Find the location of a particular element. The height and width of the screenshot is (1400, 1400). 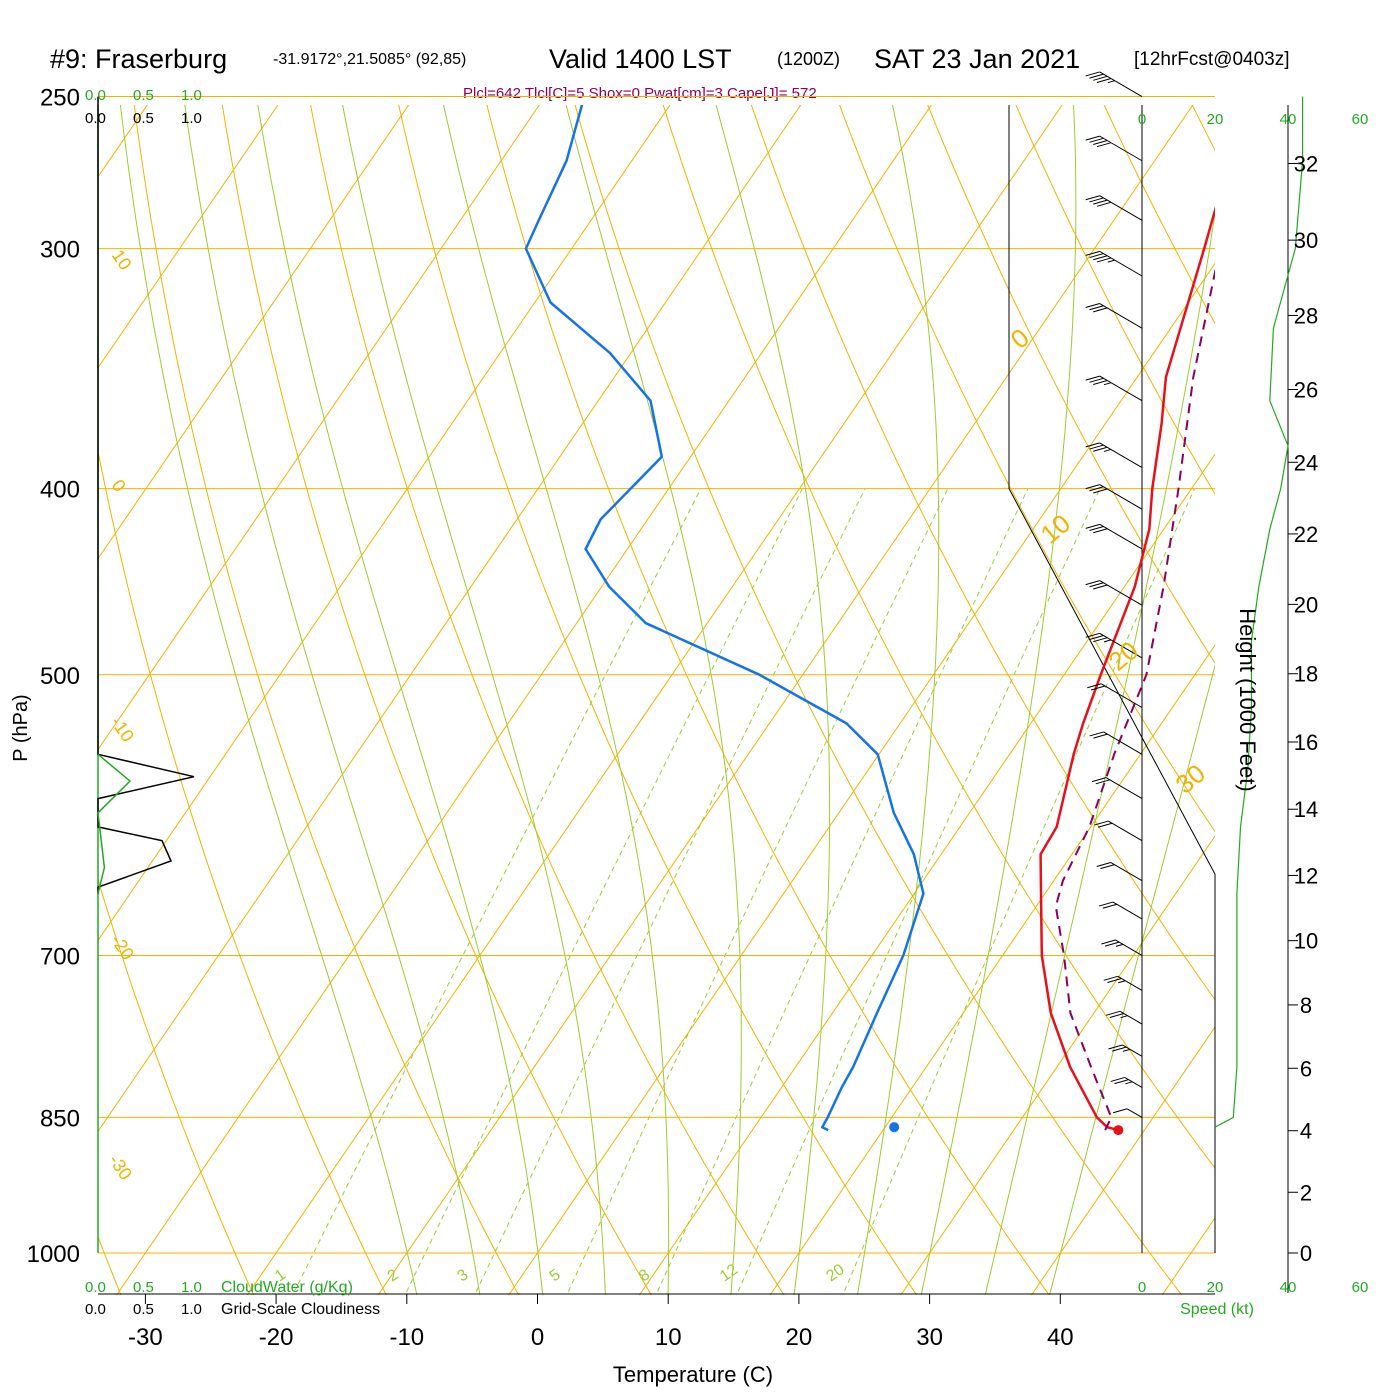

isotherm-label: -20 is located at coordinates (122, 947).